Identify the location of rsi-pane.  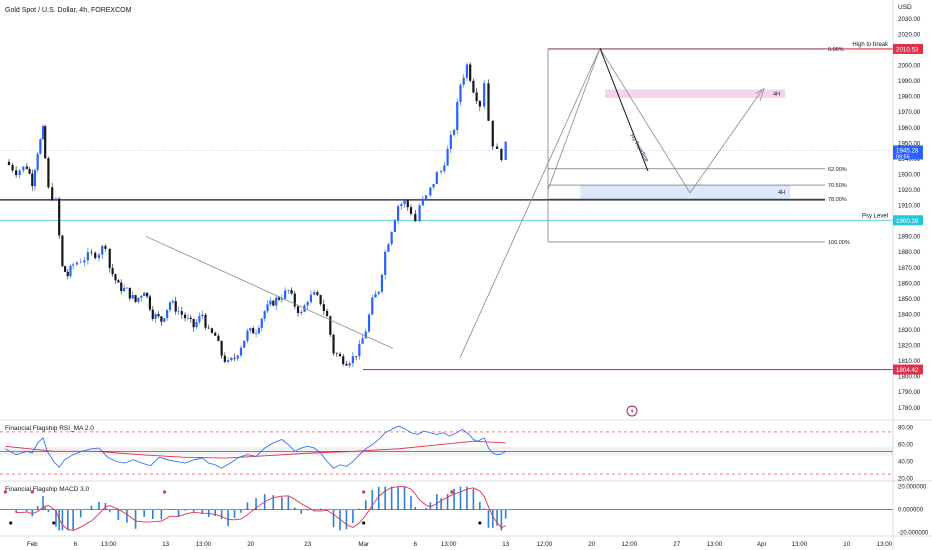
(446, 450).